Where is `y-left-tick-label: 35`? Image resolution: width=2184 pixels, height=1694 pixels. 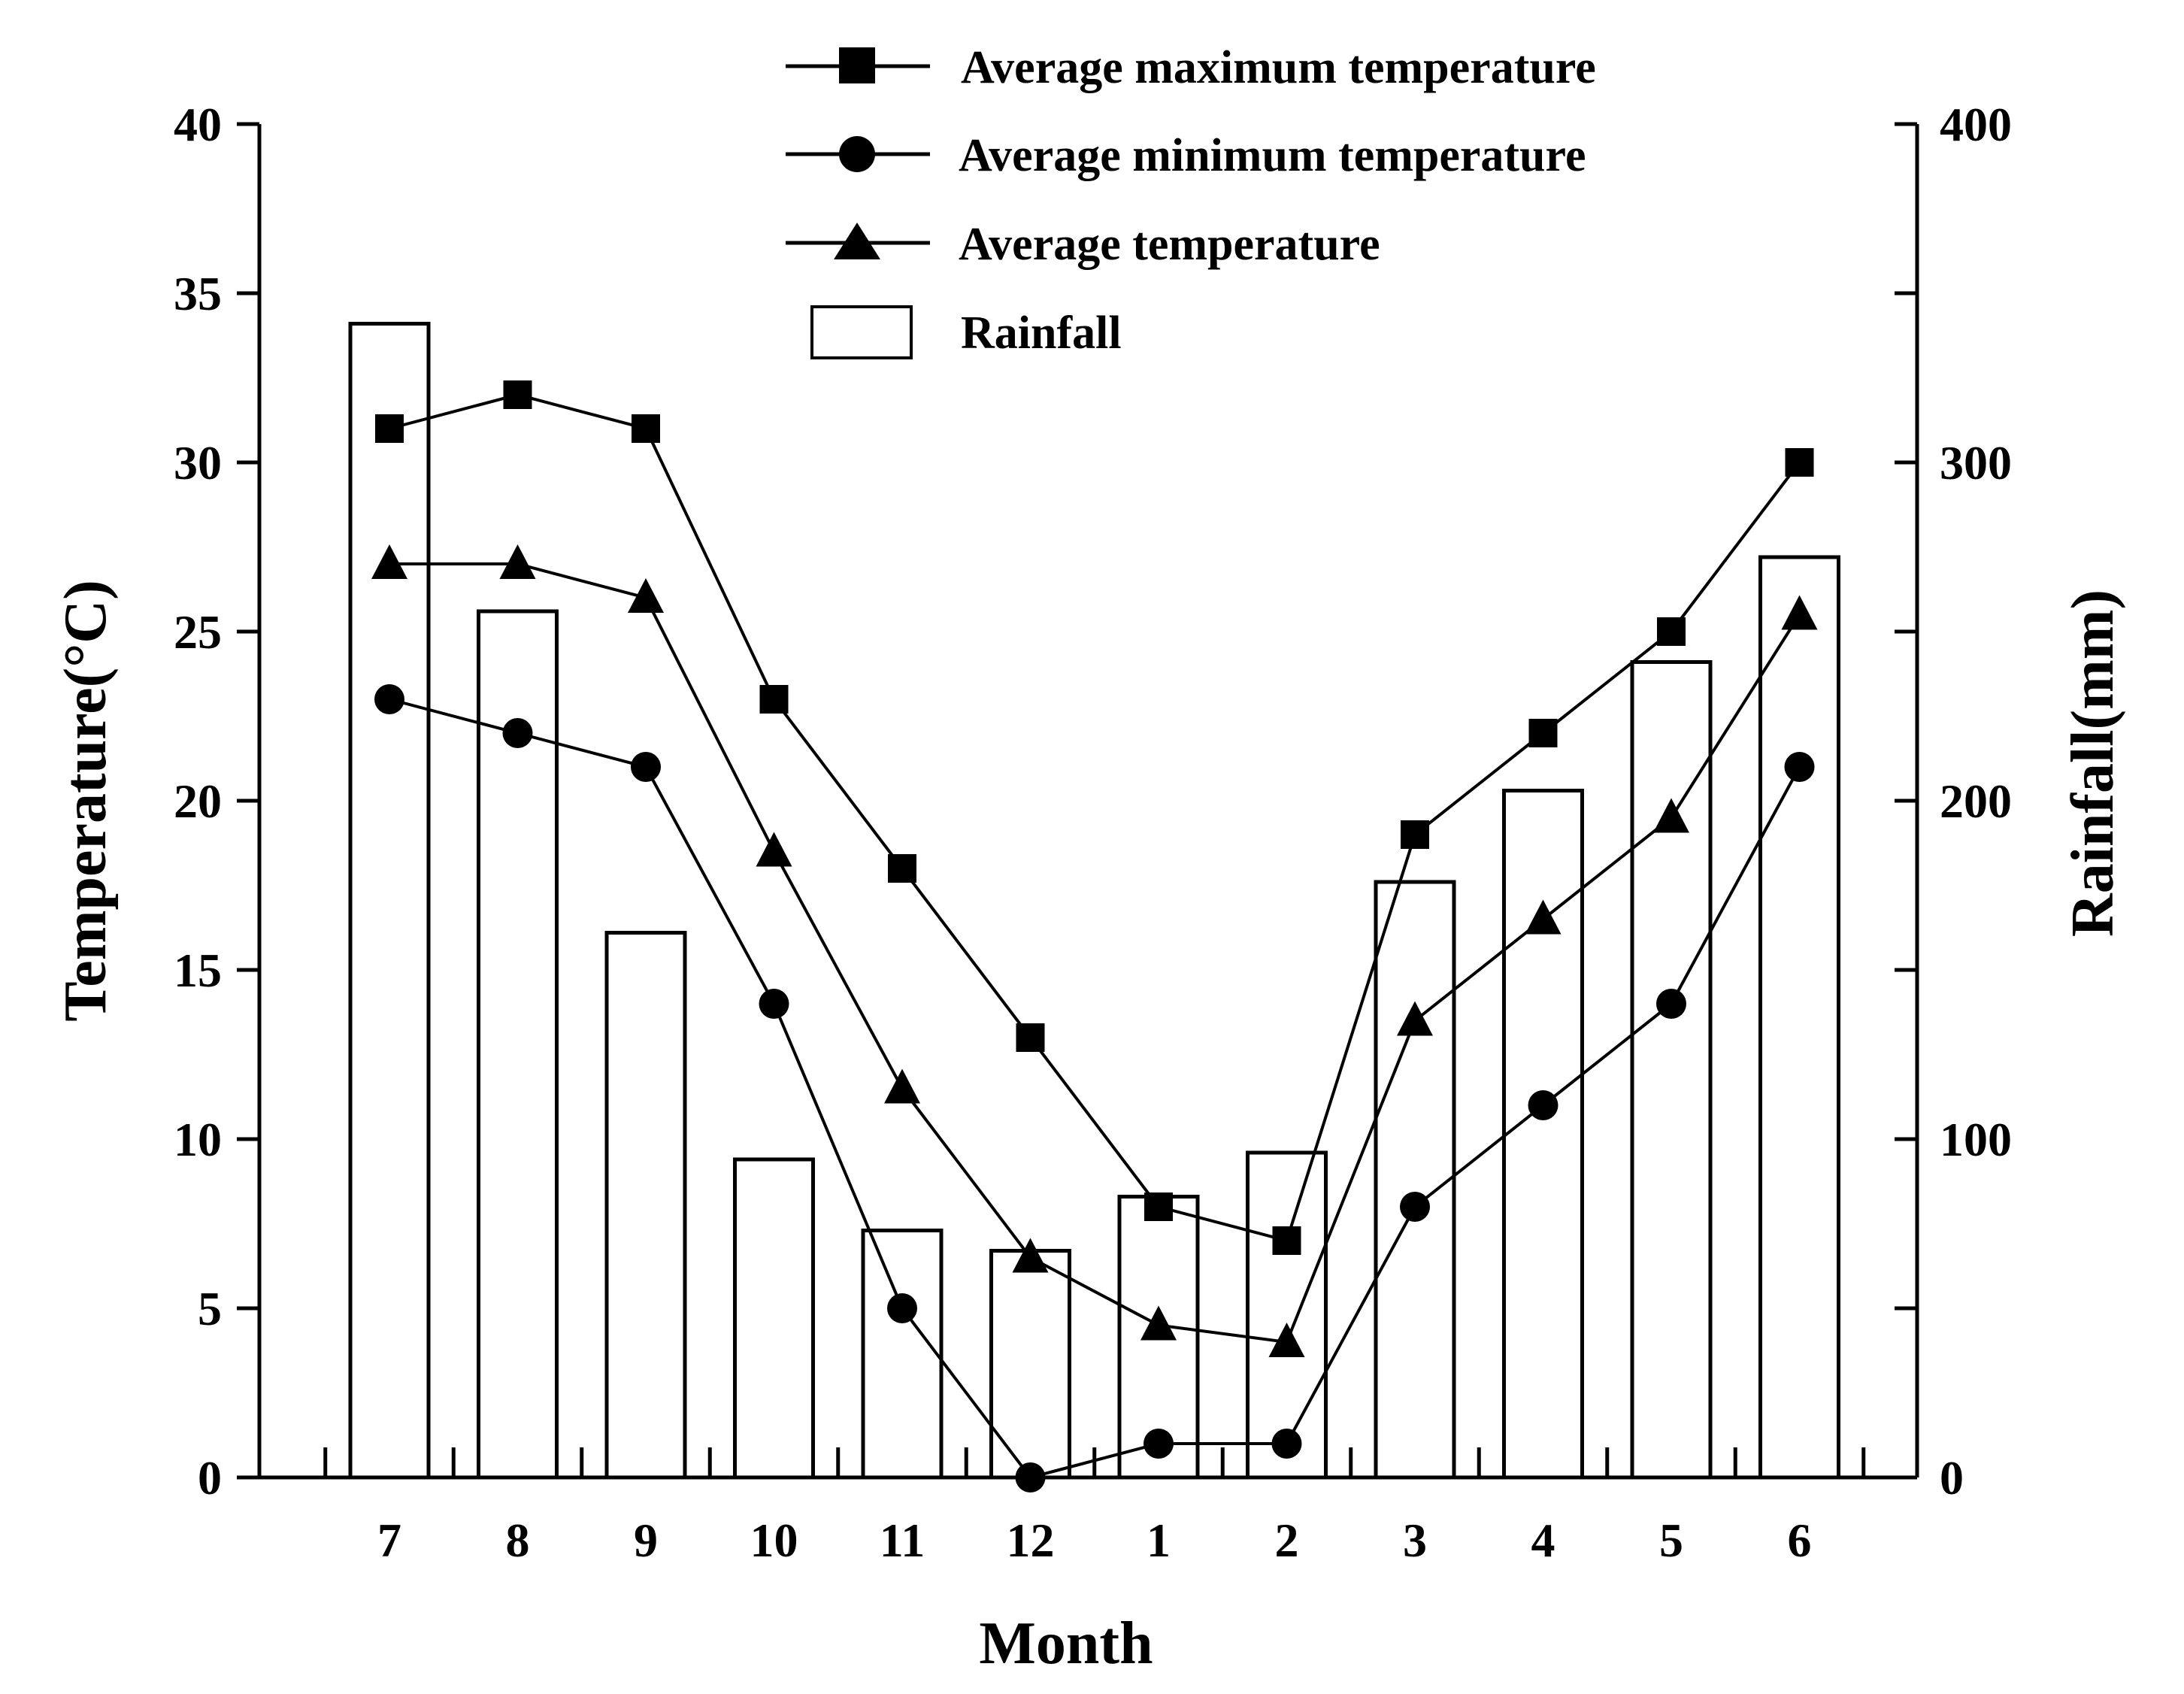
y-left-tick-label: 35 is located at coordinates (198, 293).